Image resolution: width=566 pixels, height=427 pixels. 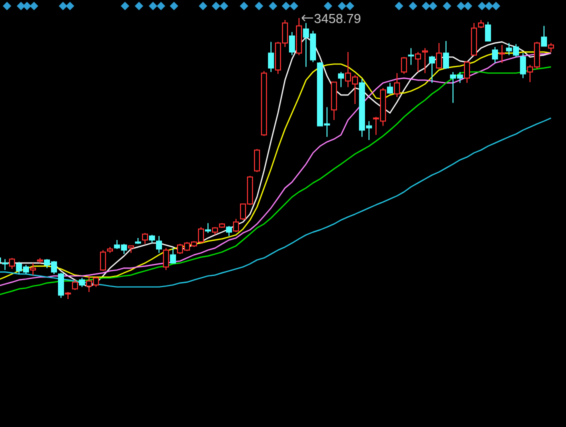 What do you see at coordinates (337, 18) in the screenshot?
I see `annotation: 3458.79` at bounding box center [337, 18].